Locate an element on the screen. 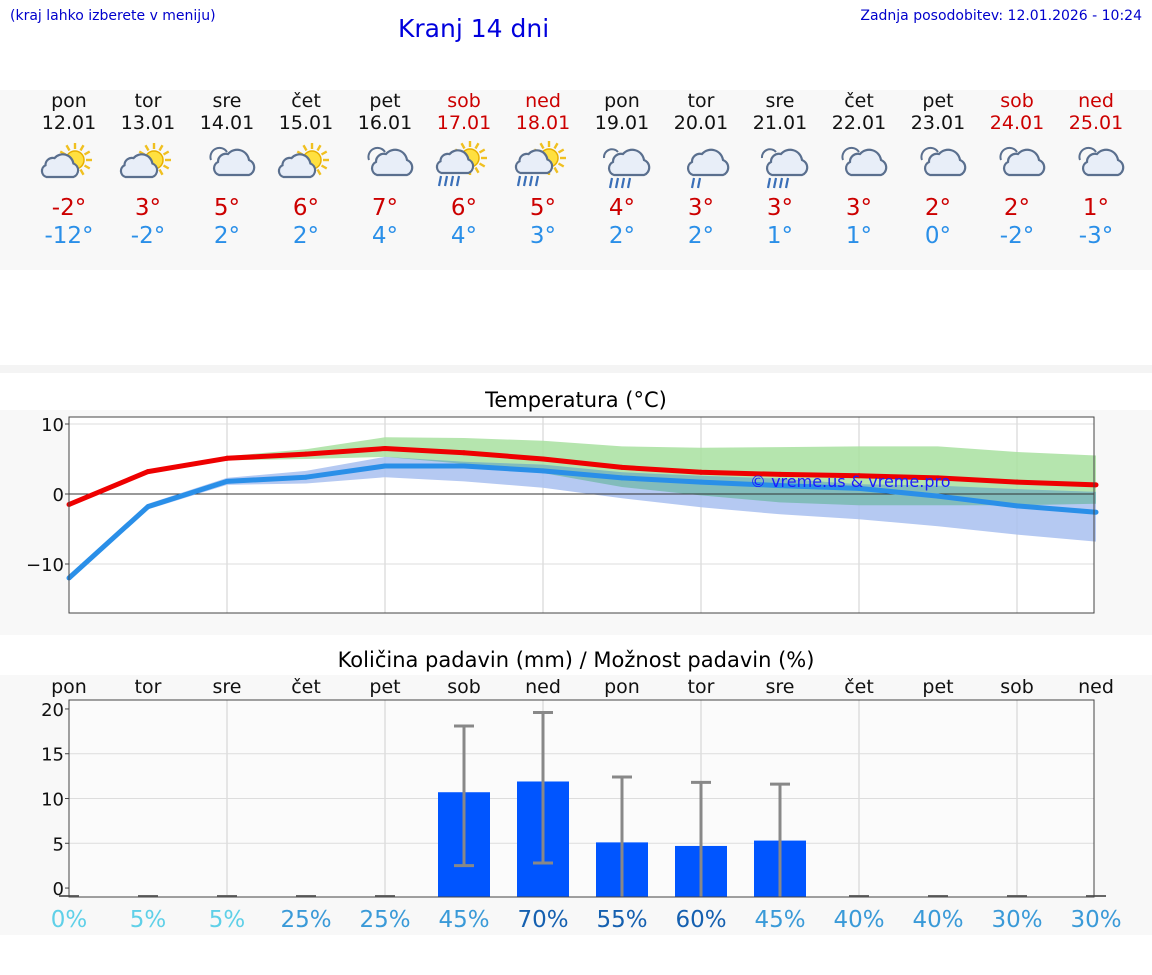  day-forecast: ned 18.01 5° 3° is located at coordinates (543, 170).